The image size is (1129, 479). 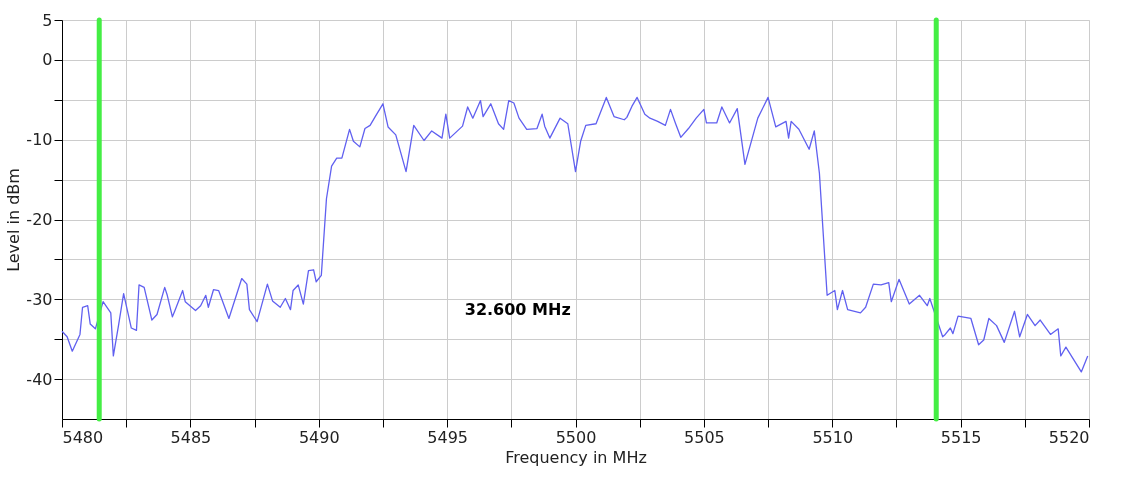 What do you see at coordinates (576, 437) in the screenshot?
I see `x-tick-label: 5500` at bounding box center [576, 437].